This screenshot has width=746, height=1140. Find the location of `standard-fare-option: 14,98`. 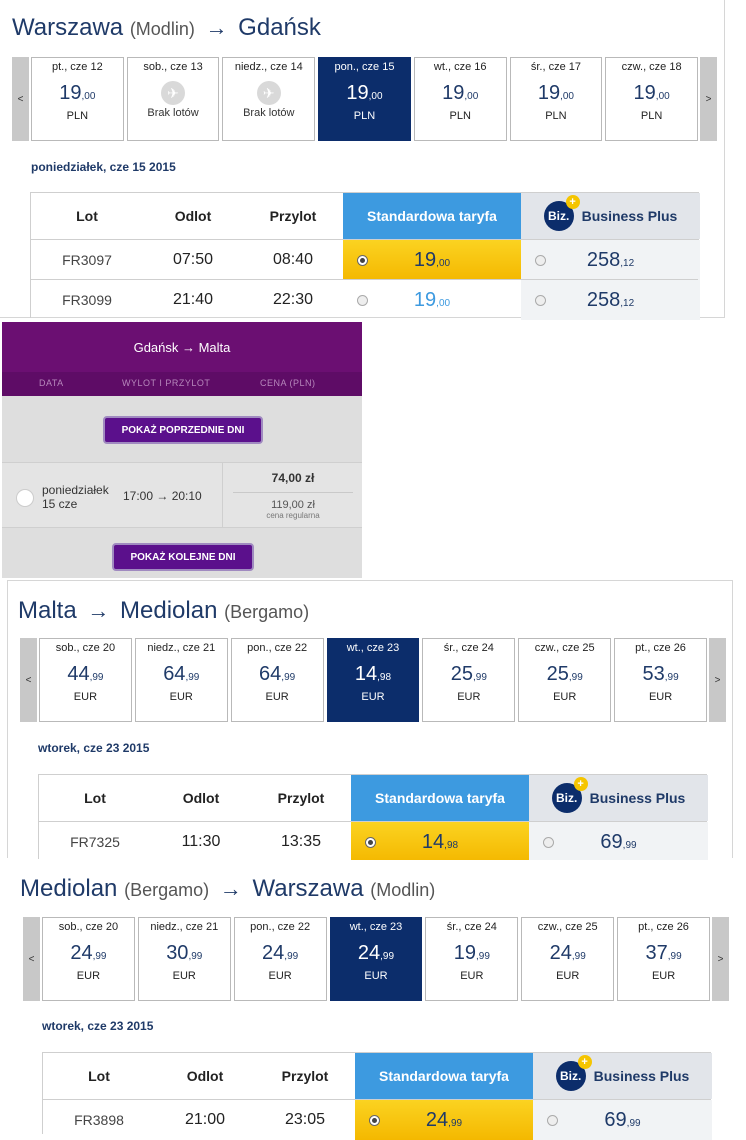

standard-fare-option: 14,98 is located at coordinates (440, 842).